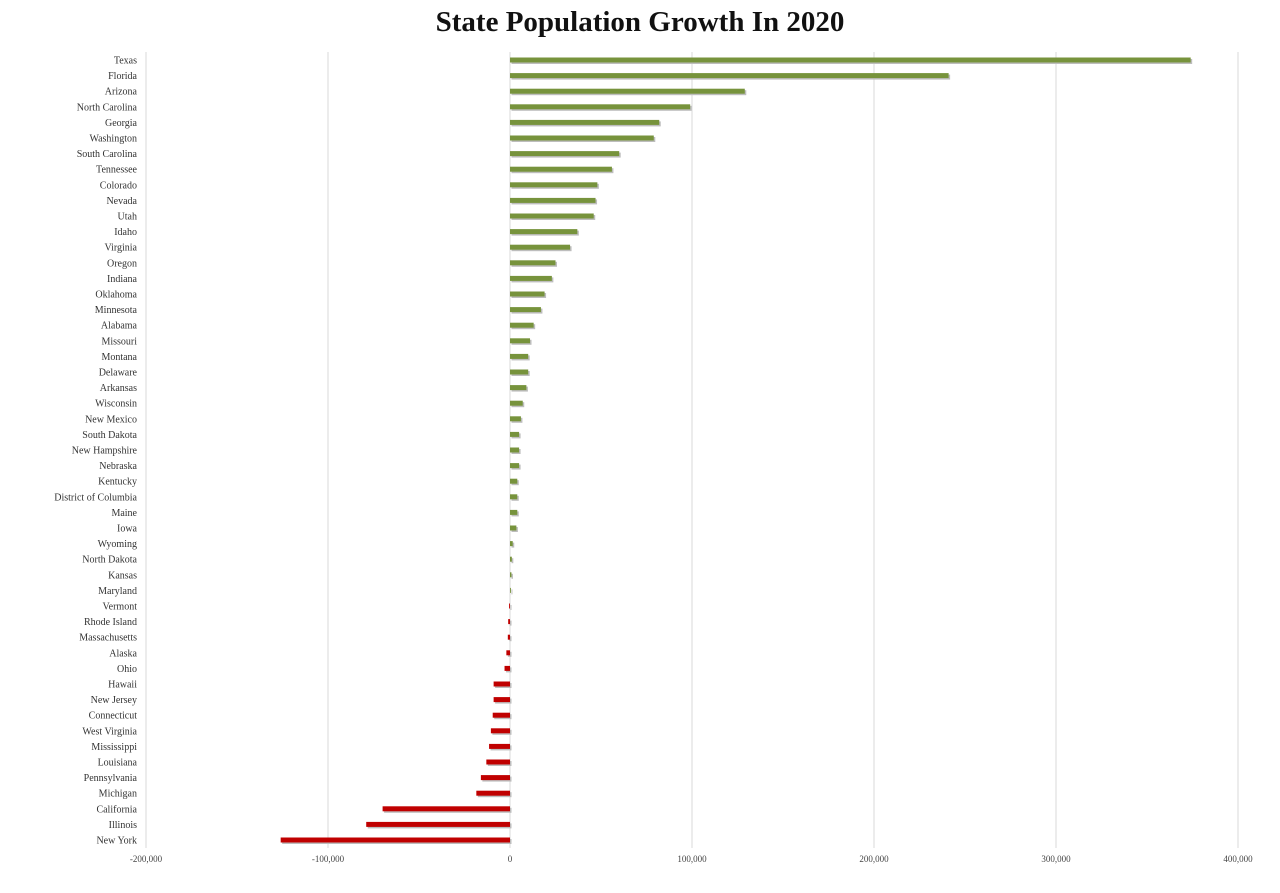 This screenshot has width=1280, height=893. I want to click on category-label: Nevada, so click(121, 201).